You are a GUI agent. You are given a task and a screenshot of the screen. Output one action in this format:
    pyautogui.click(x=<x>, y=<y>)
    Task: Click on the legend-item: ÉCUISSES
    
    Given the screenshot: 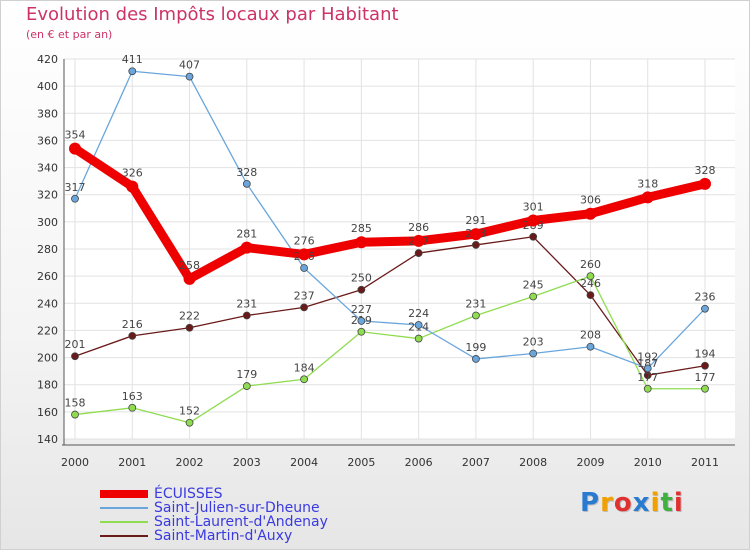 What is the action you would take?
    pyautogui.click(x=161, y=494)
    